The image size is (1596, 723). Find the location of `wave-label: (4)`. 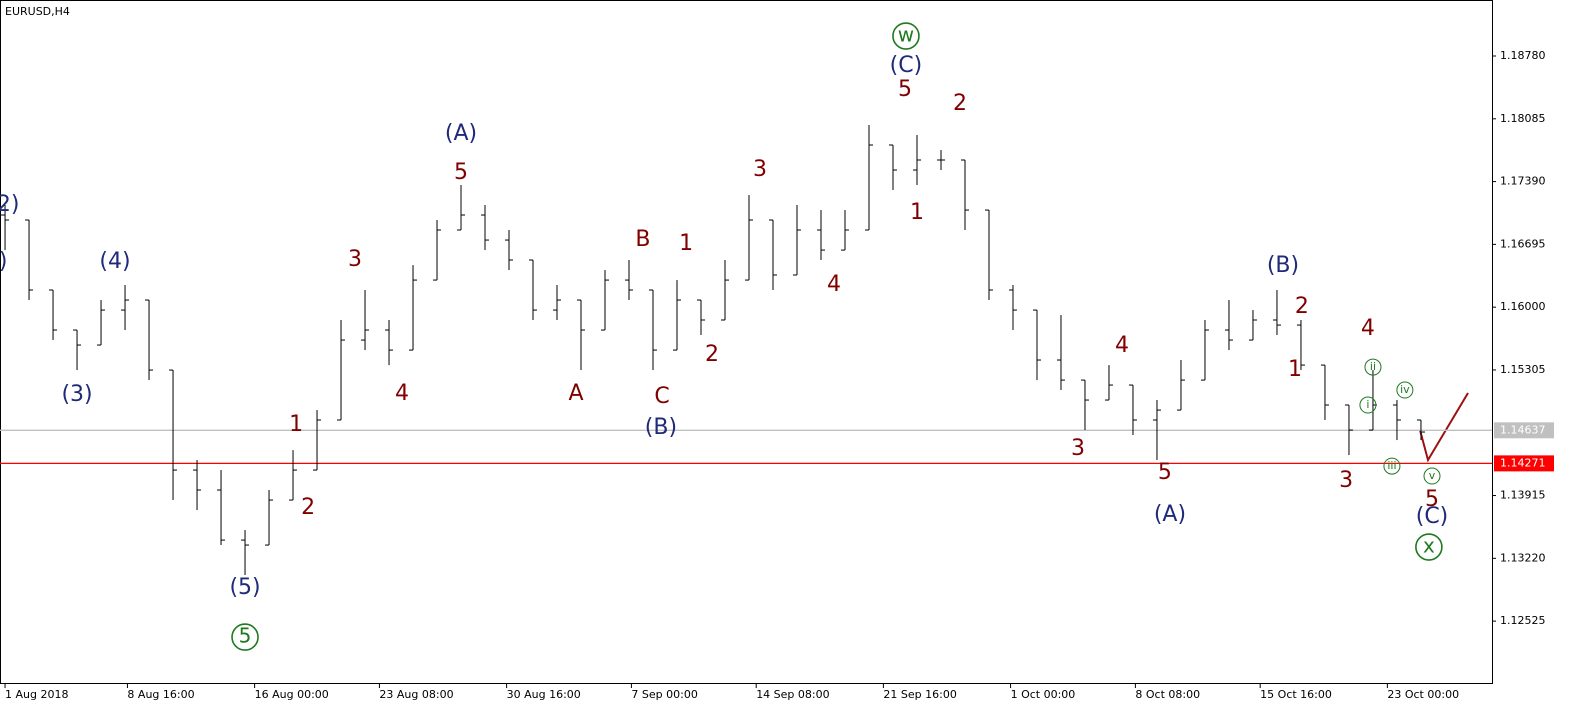

wave-label: (4) is located at coordinates (114, 261).